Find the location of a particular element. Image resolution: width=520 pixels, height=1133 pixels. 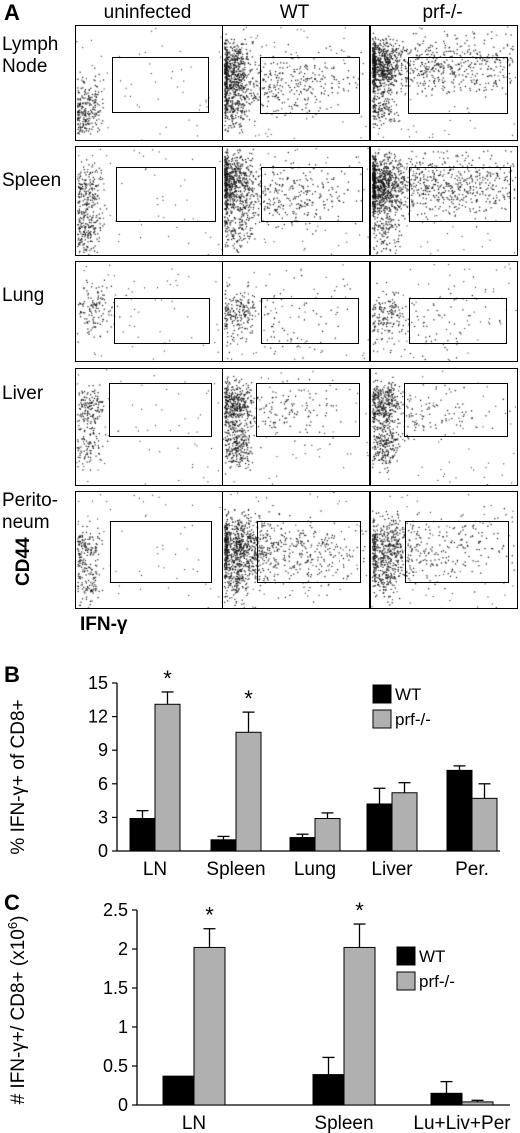

dot-plot-lymph-node-prf is located at coordinates (444, 83).